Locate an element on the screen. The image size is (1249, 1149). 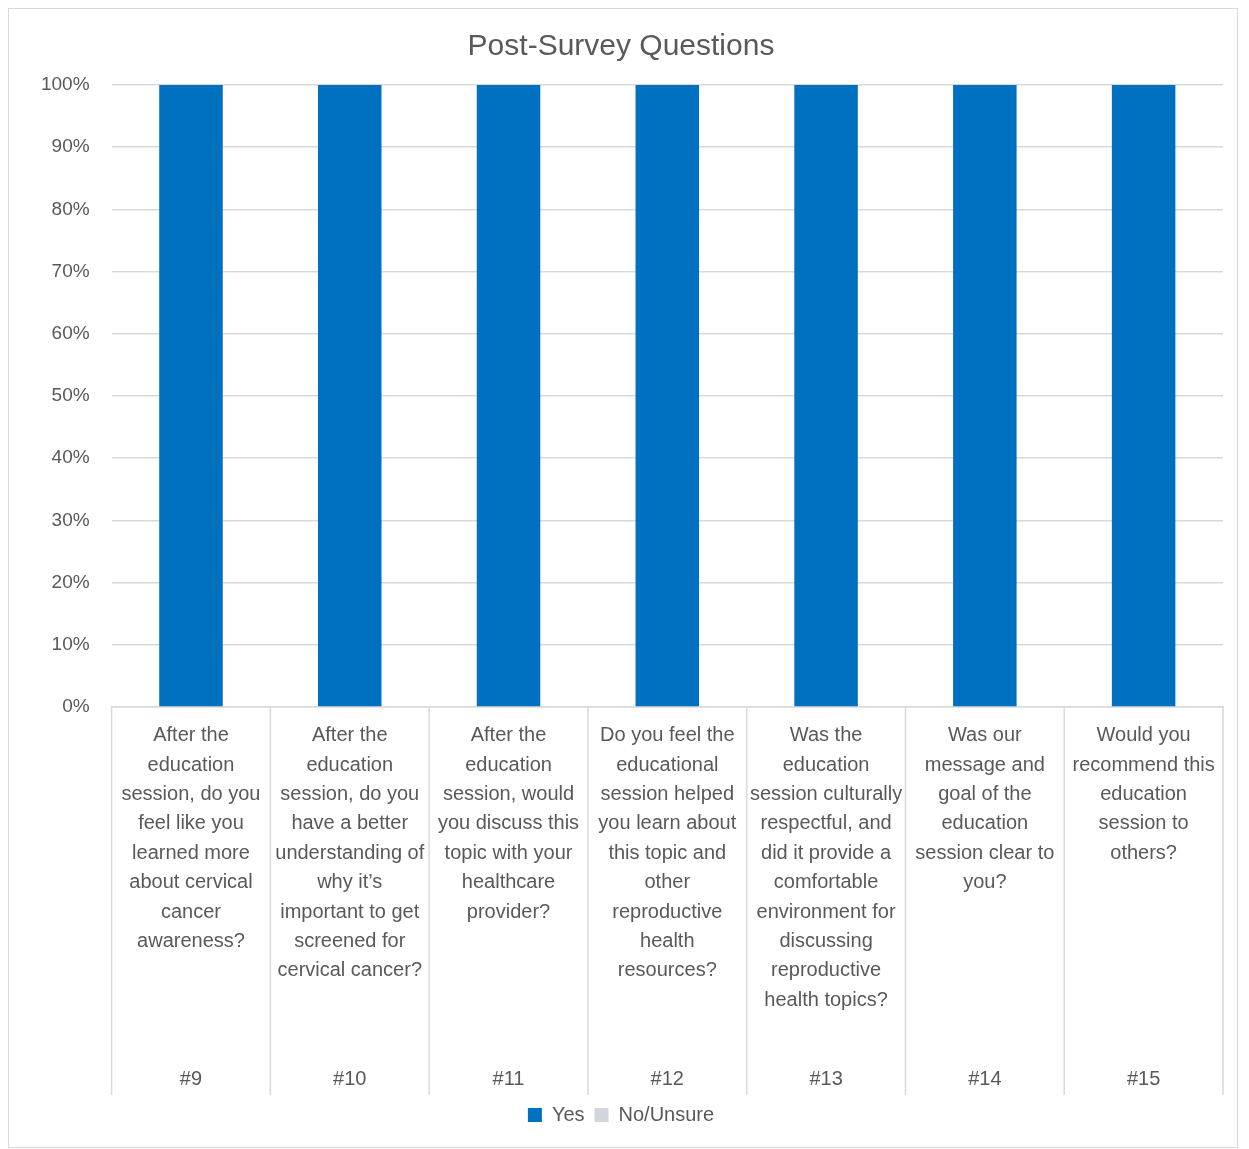
y-tick-label: 0% is located at coordinates (76, 706).